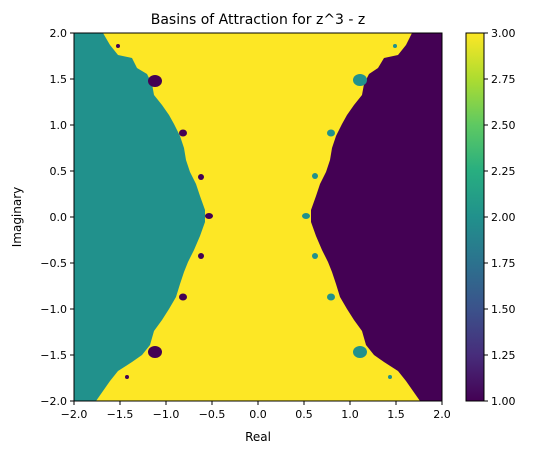 The width and height of the screenshot is (536, 459). I want to click on colorbar-tick-label: 2.50, so click(503, 125).